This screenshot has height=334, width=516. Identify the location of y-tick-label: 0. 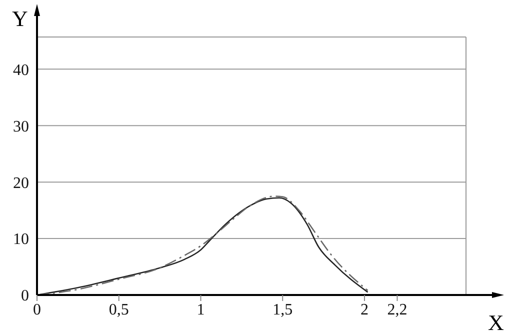
(25, 296).